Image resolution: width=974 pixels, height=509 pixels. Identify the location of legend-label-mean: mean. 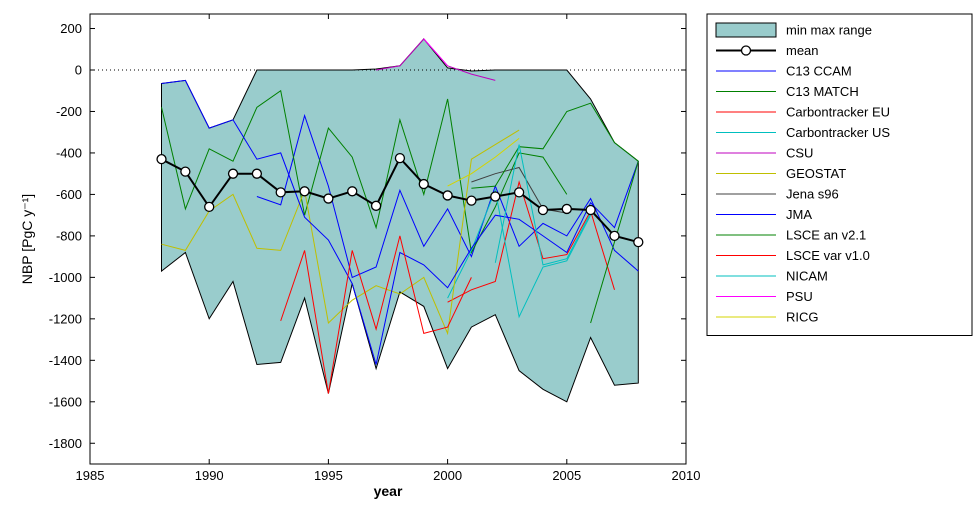
(802, 50).